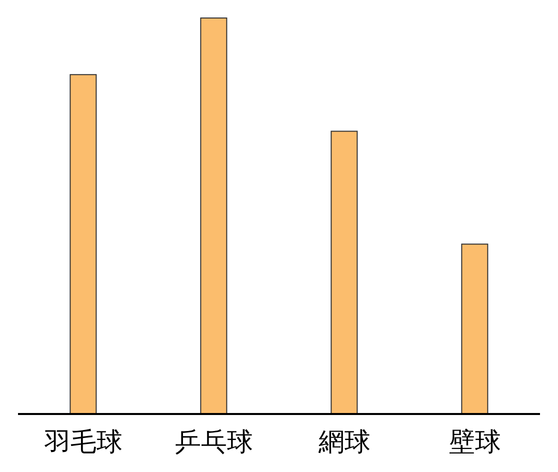  Describe the element at coordinates (213, 442) in the screenshot. I see `x-tick-label: 乒乓球` at that location.